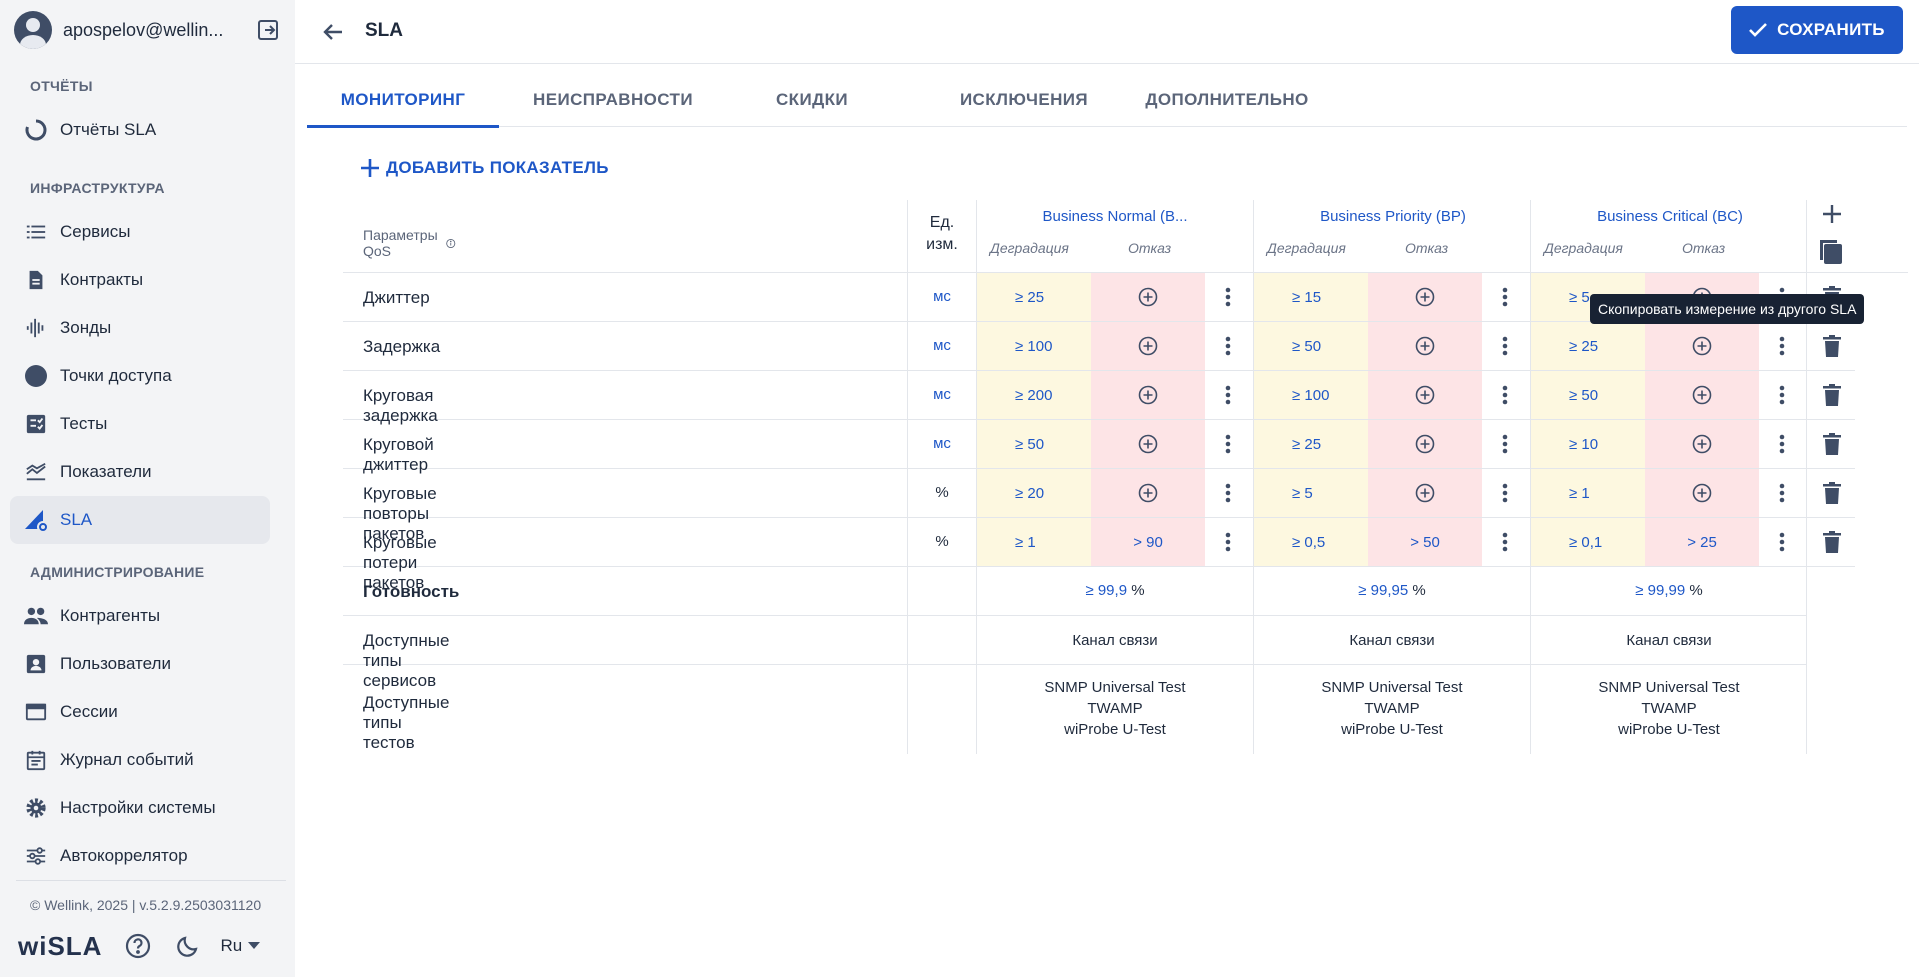 This screenshot has width=1919, height=977. What do you see at coordinates (451, 243) in the screenshot?
I see `info-icon` at bounding box center [451, 243].